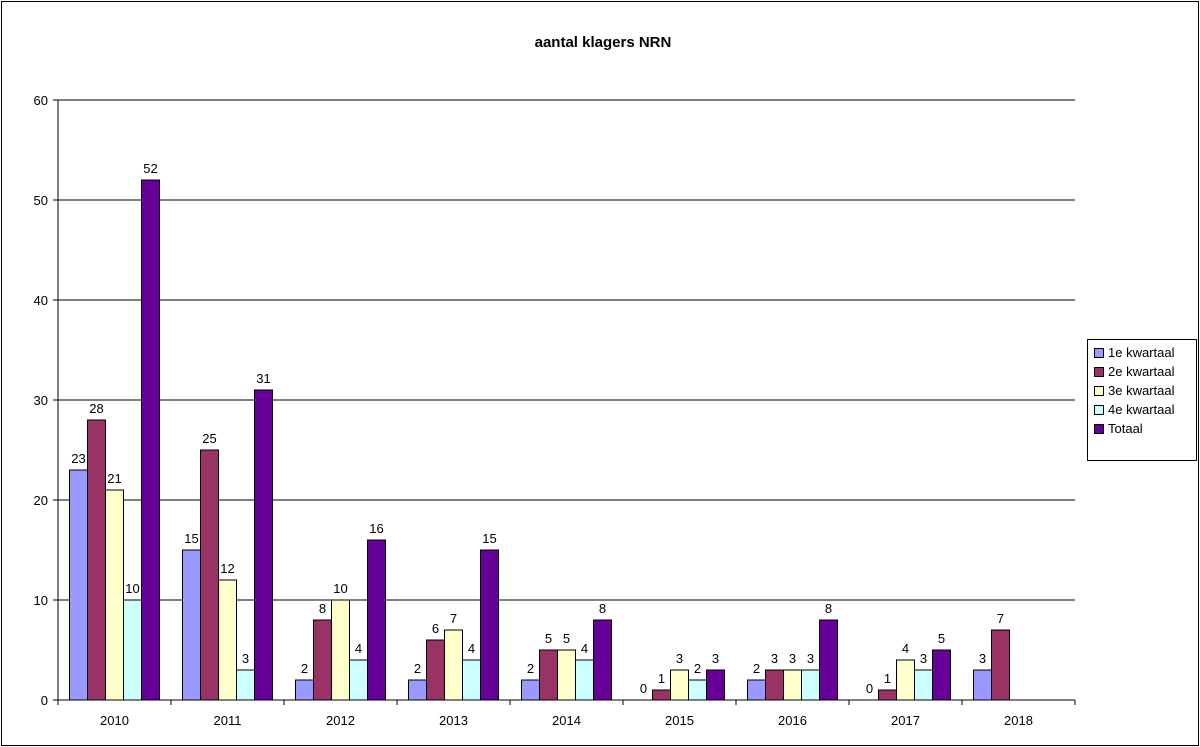  I want to click on y-tick-label: 30, so click(41, 400).